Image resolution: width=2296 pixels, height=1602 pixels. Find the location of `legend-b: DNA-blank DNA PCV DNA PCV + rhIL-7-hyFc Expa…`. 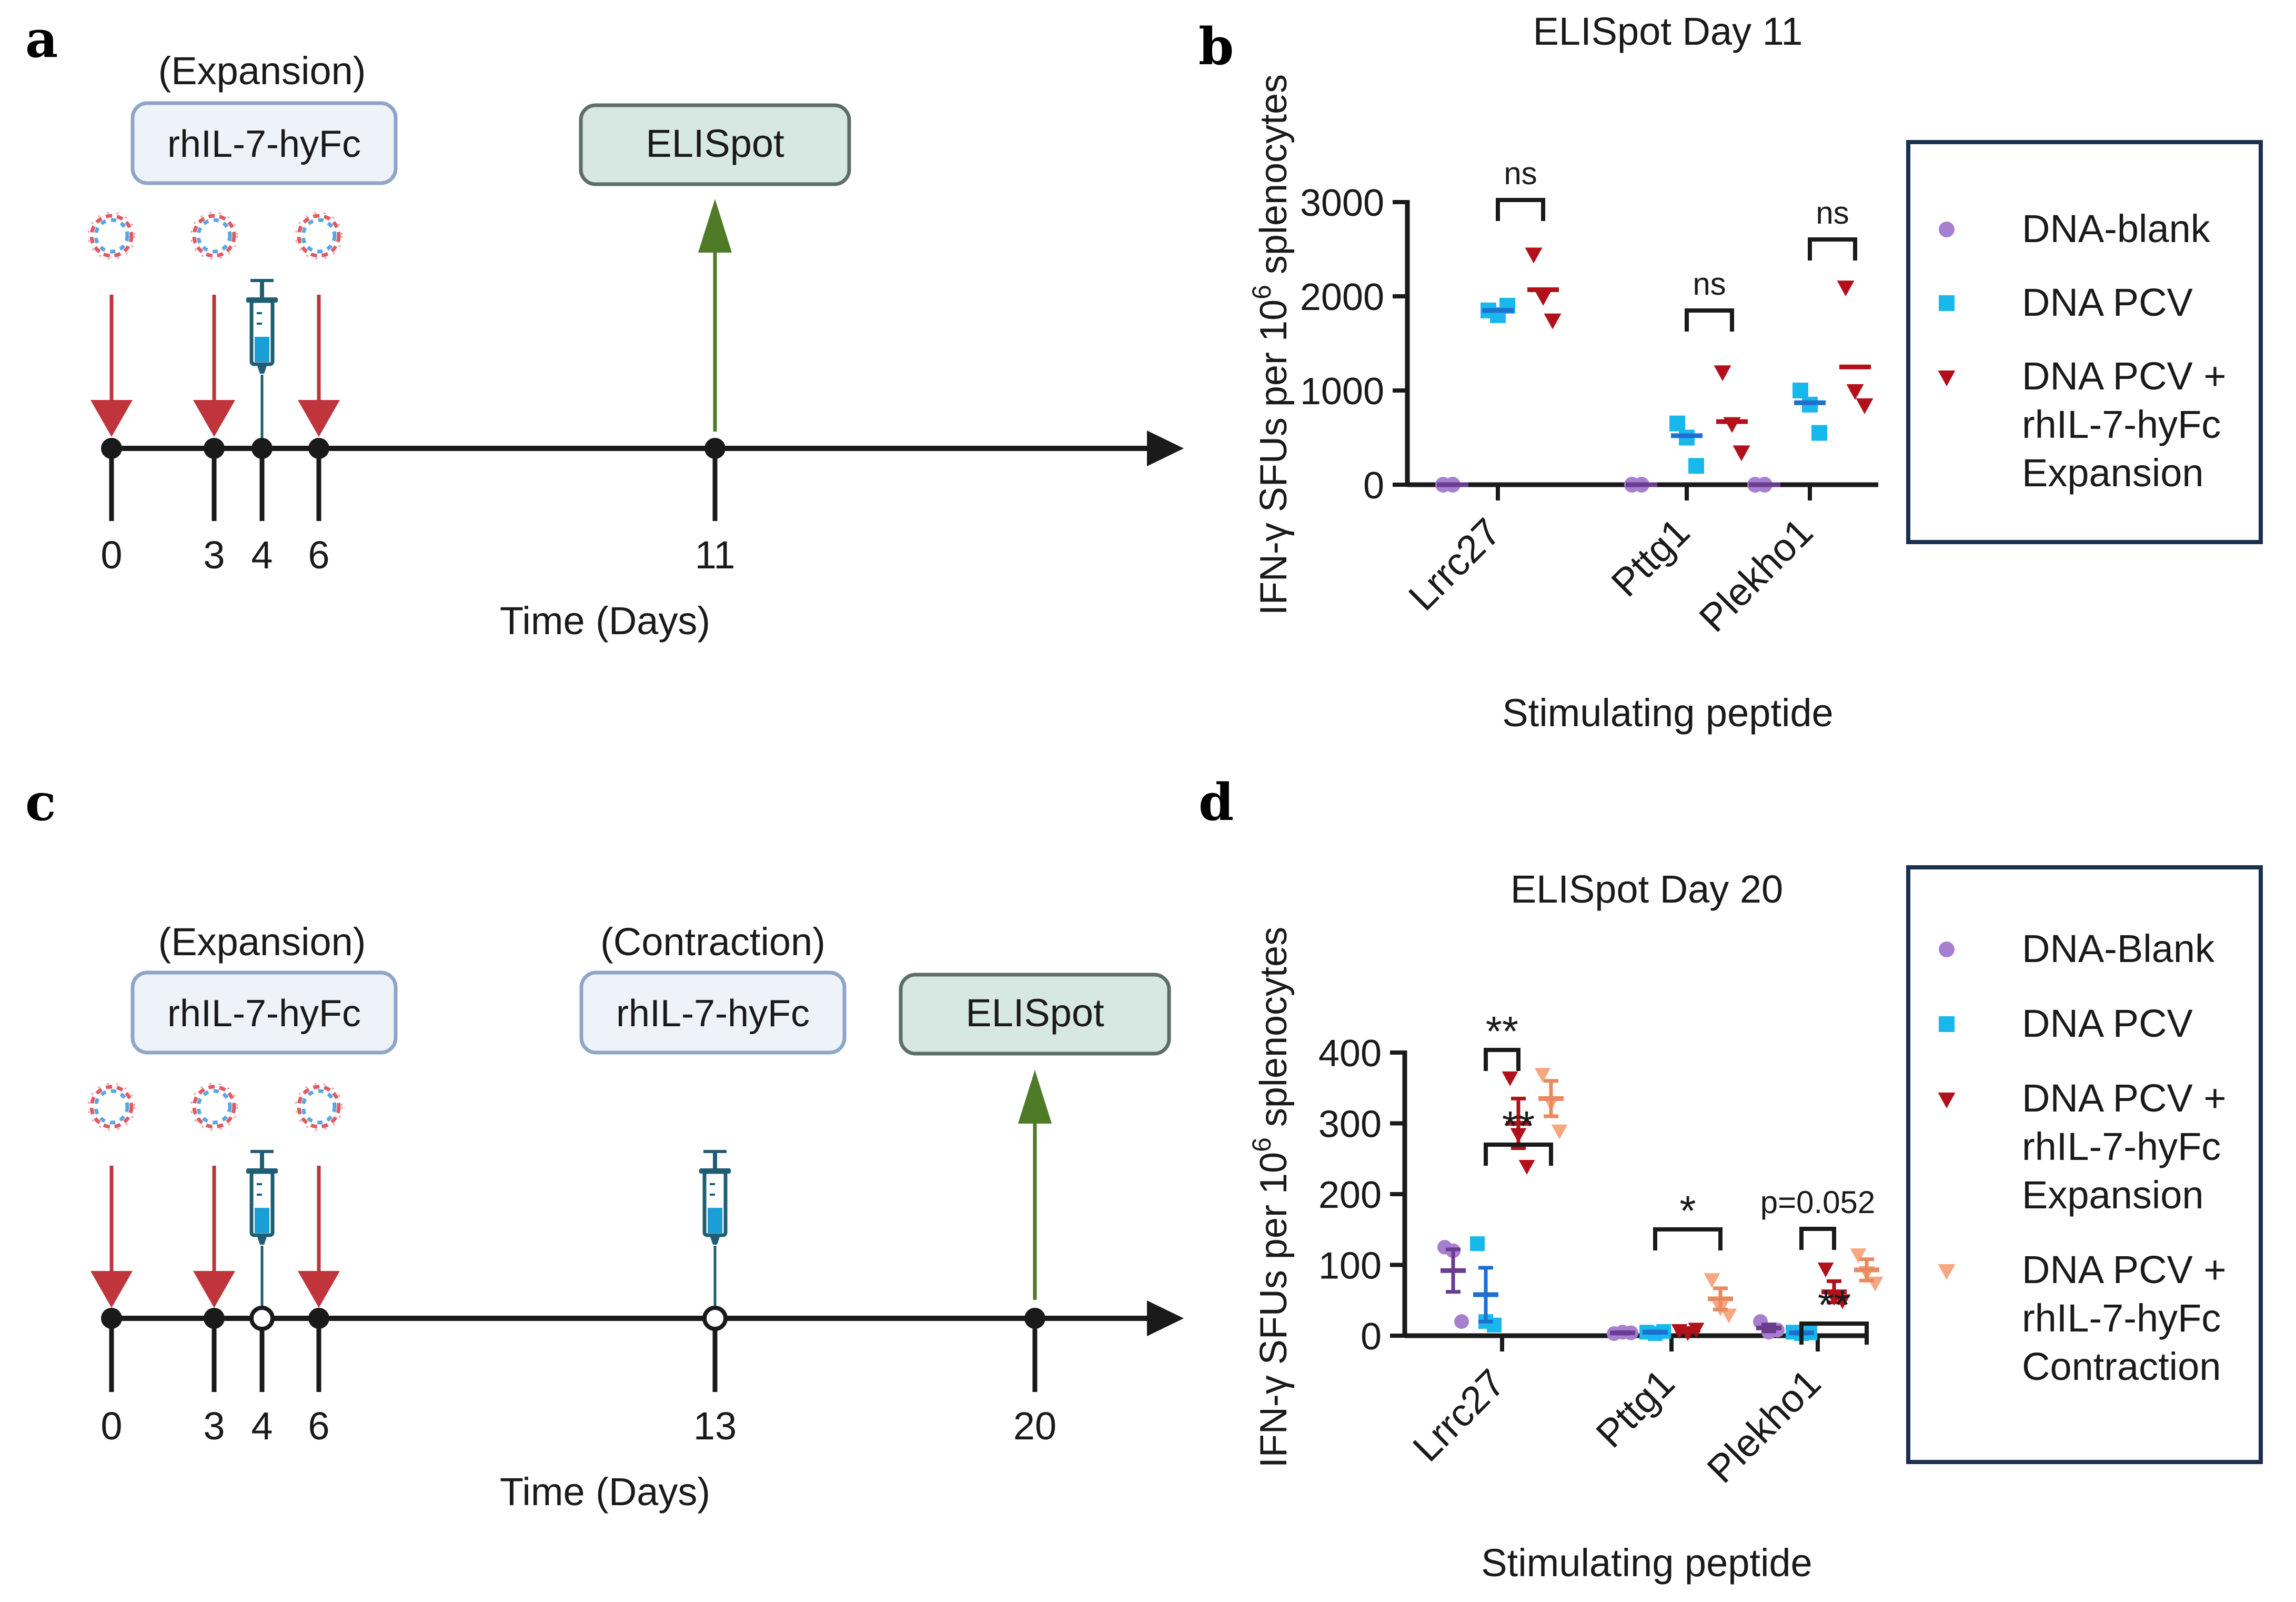

legend-b: DNA-blank DNA PCV DNA PCV + rhIL-7-hyFc Expa… is located at coordinates (2084, 342).